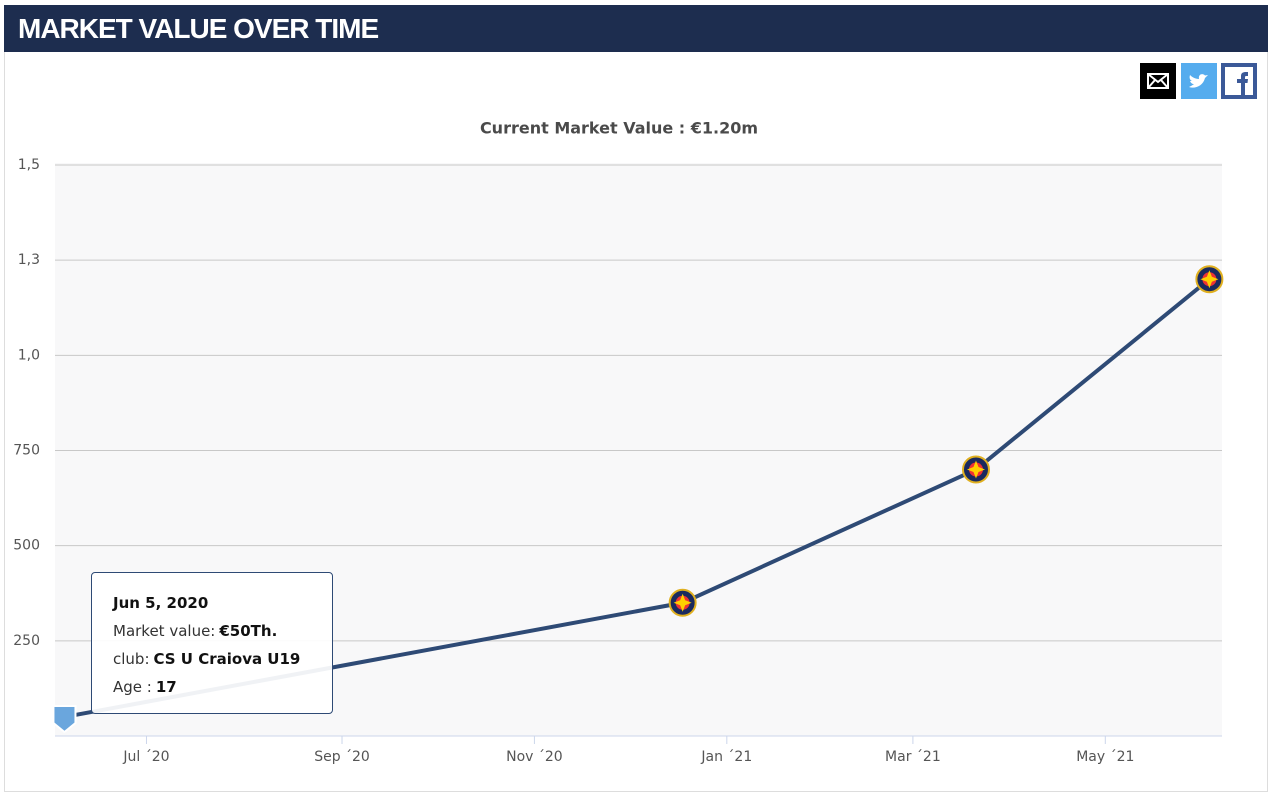 Image resolution: width=1280 pixels, height=809 pixels. I want to click on y-tick-label: 750, so click(26, 451).